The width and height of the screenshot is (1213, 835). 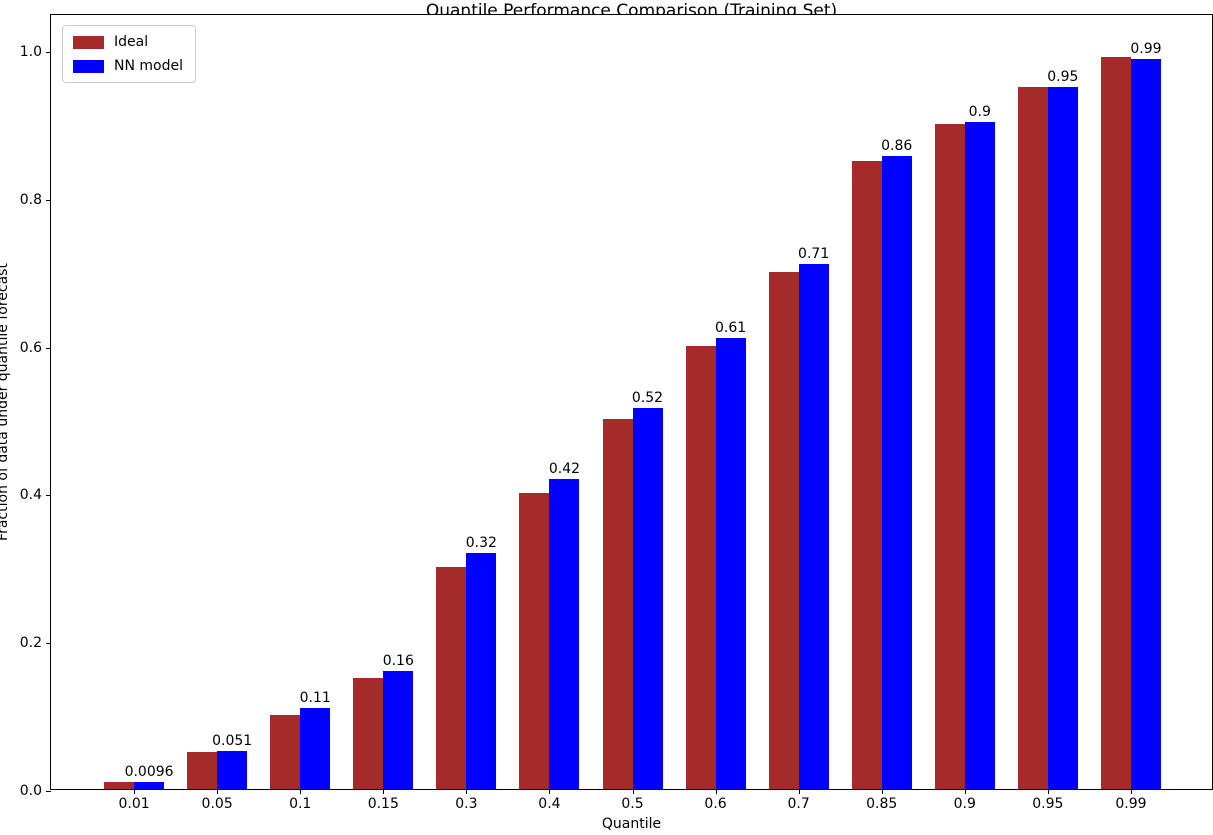 What do you see at coordinates (300, 804) in the screenshot?
I see `x-tick-label: 0.1` at bounding box center [300, 804].